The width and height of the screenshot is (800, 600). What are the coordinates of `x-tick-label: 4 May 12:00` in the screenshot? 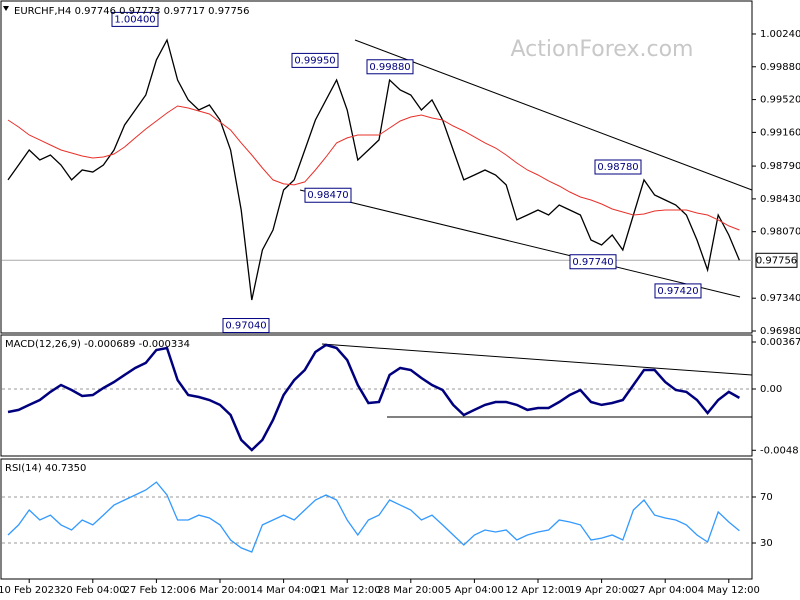 It's located at (729, 590).